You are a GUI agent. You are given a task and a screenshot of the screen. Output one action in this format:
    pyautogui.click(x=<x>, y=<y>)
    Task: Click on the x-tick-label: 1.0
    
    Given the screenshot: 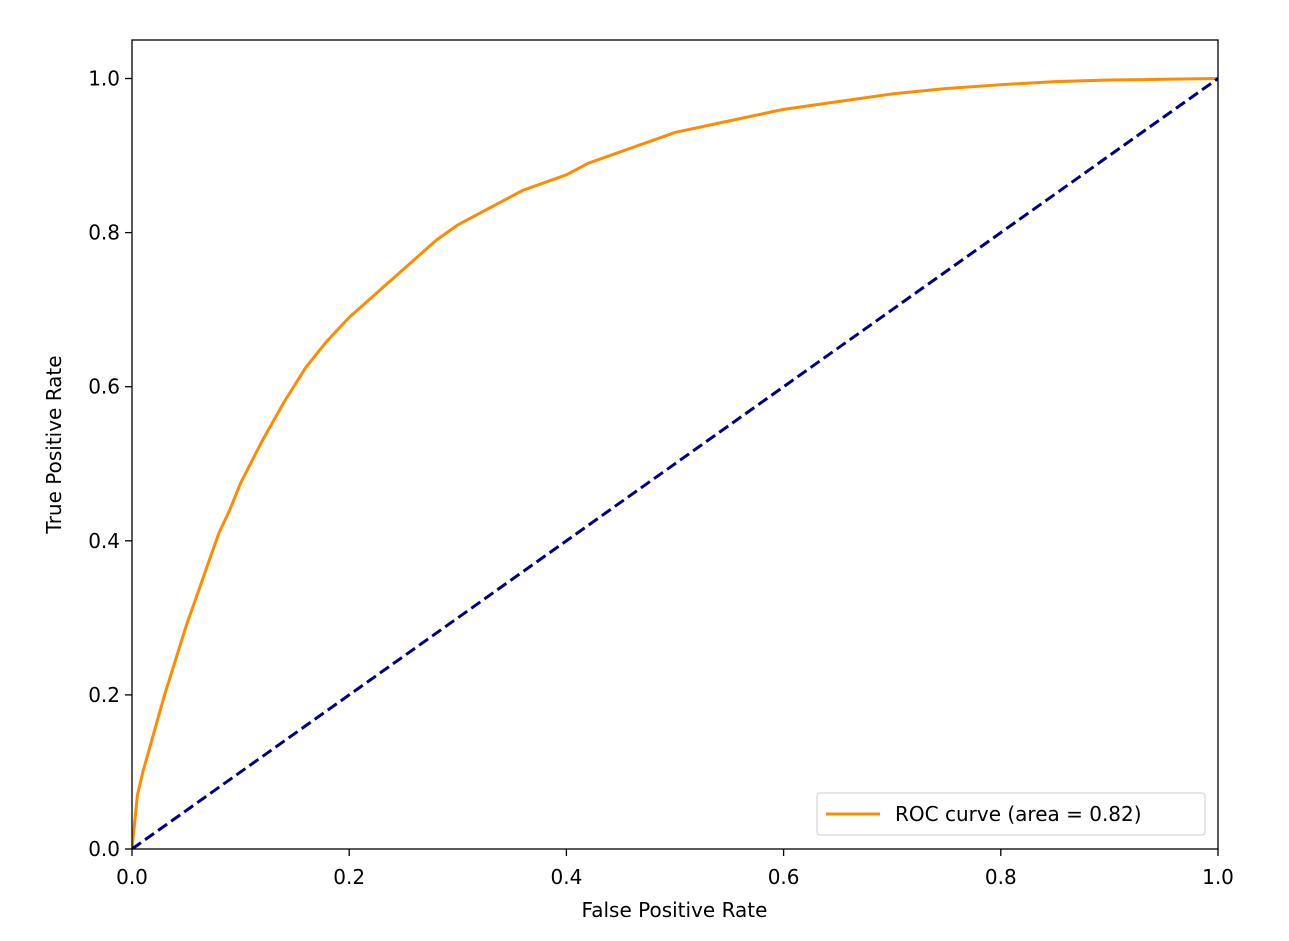 What is the action you would take?
    pyautogui.click(x=1218, y=877)
    